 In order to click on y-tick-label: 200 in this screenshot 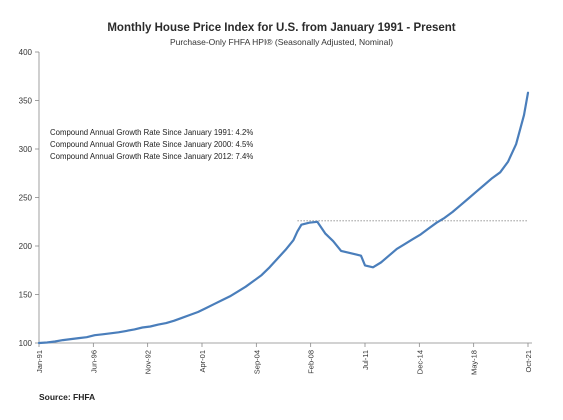, I will do `click(26, 246)`.